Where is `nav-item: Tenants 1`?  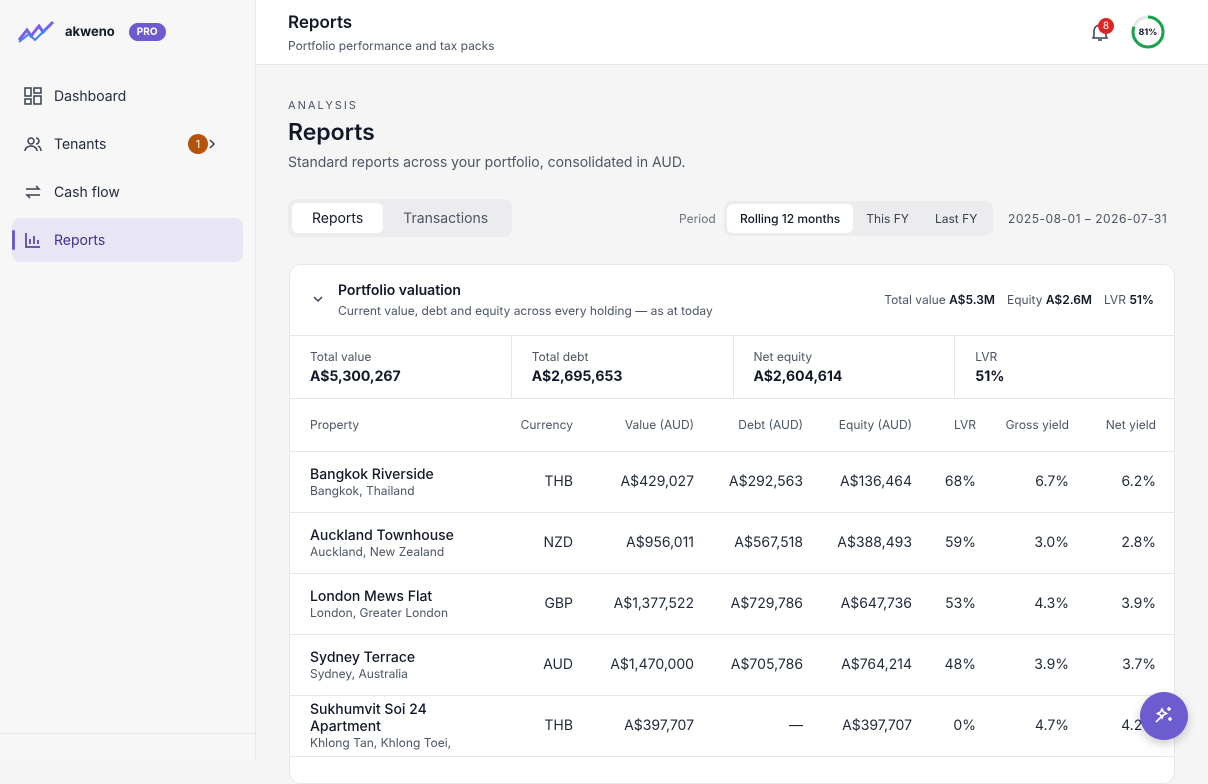
nav-item: Tenants 1 is located at coordinates (127, 144).